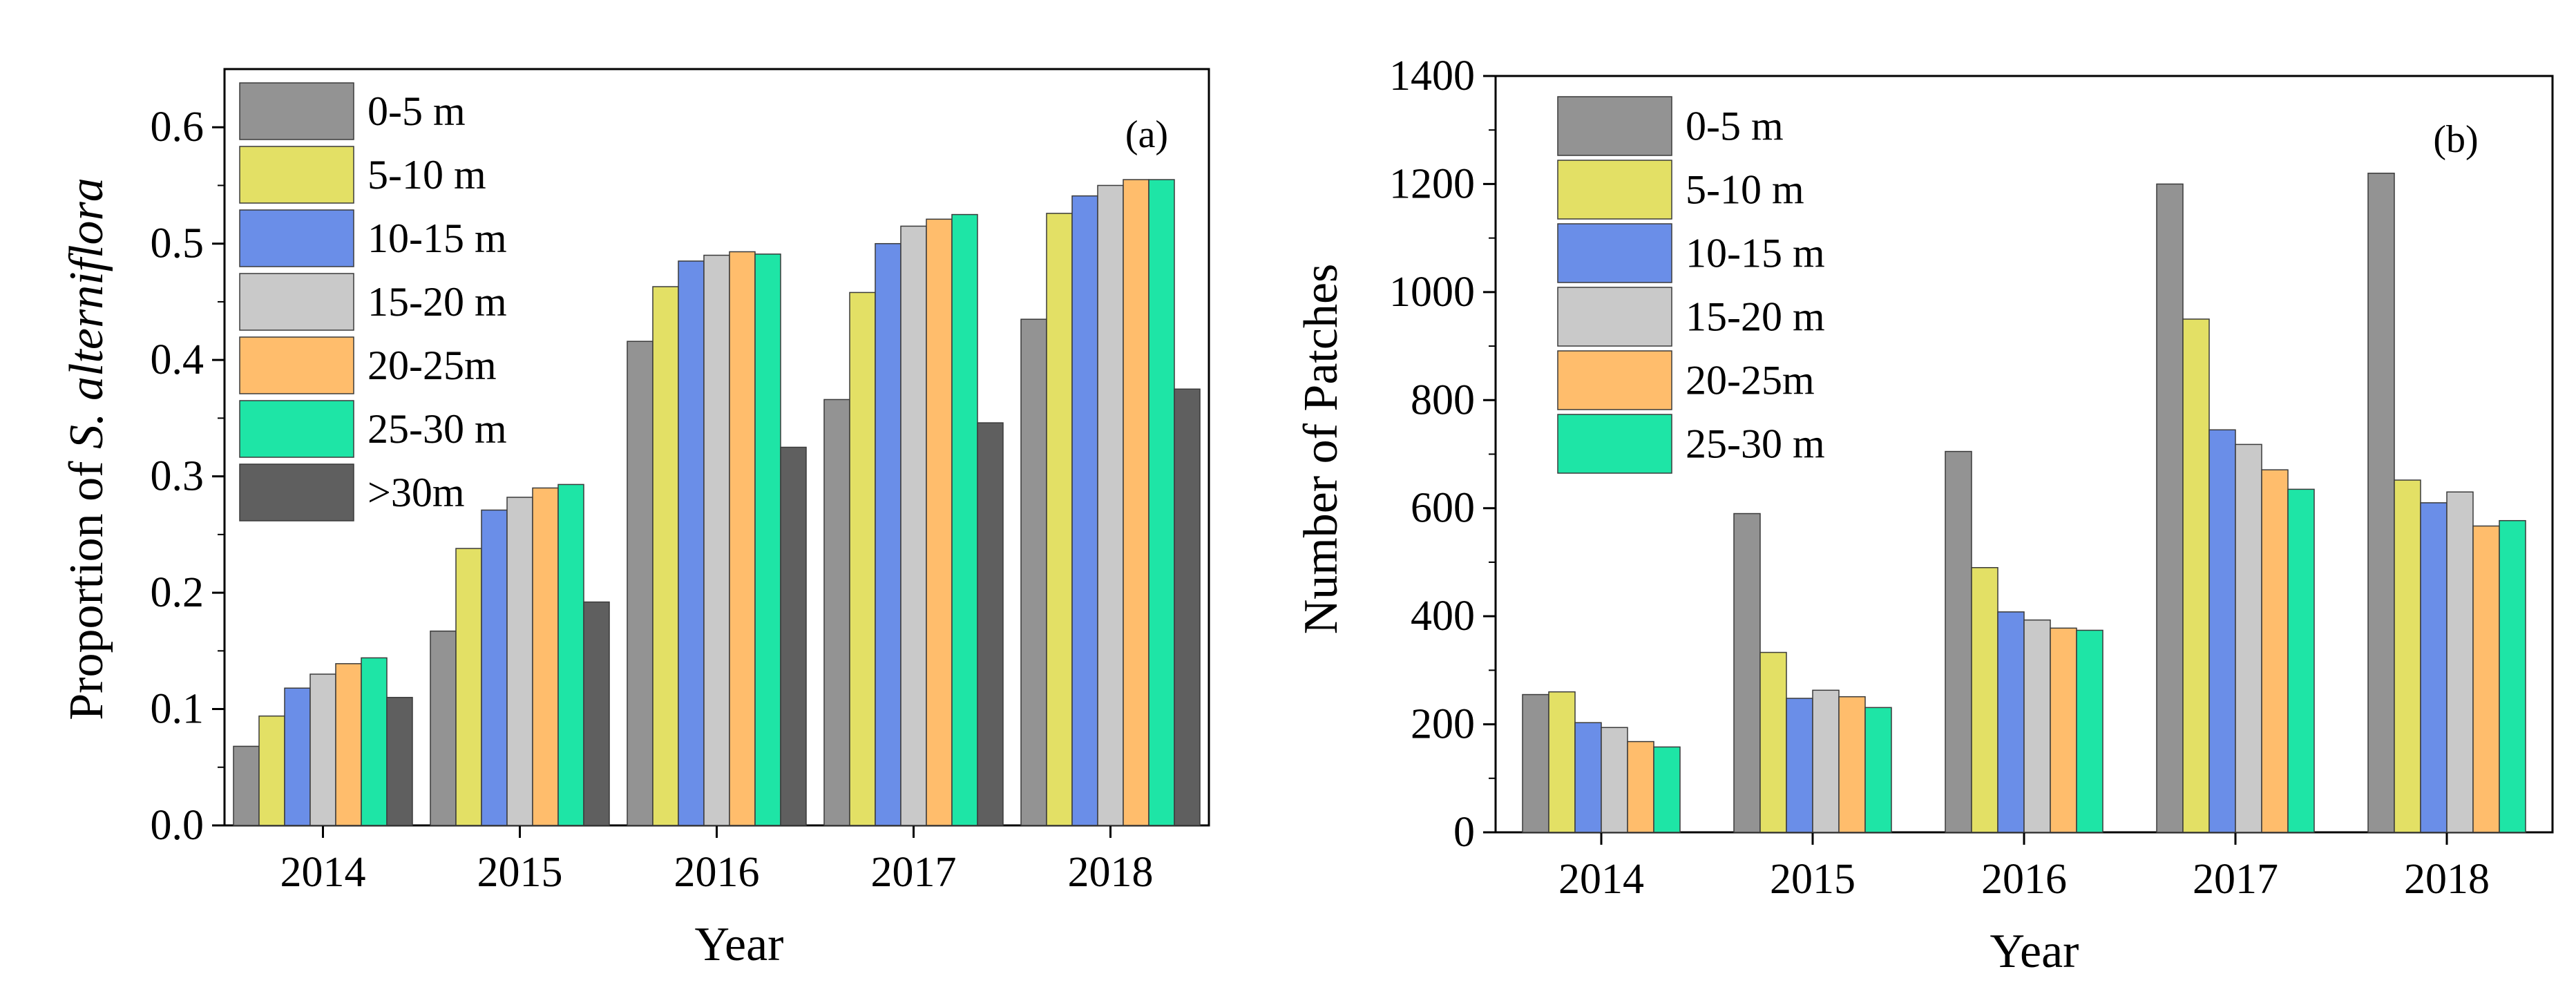  Describe the element at coordinates (717, 872) in the screenshot. I see `chart-a-x-tick-label: 2016` at that location.